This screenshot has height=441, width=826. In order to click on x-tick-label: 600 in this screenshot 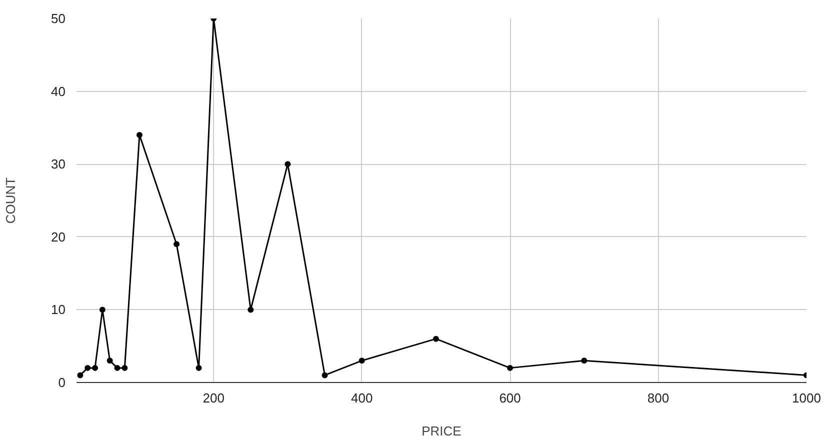, I will do `click(510, 398)`.